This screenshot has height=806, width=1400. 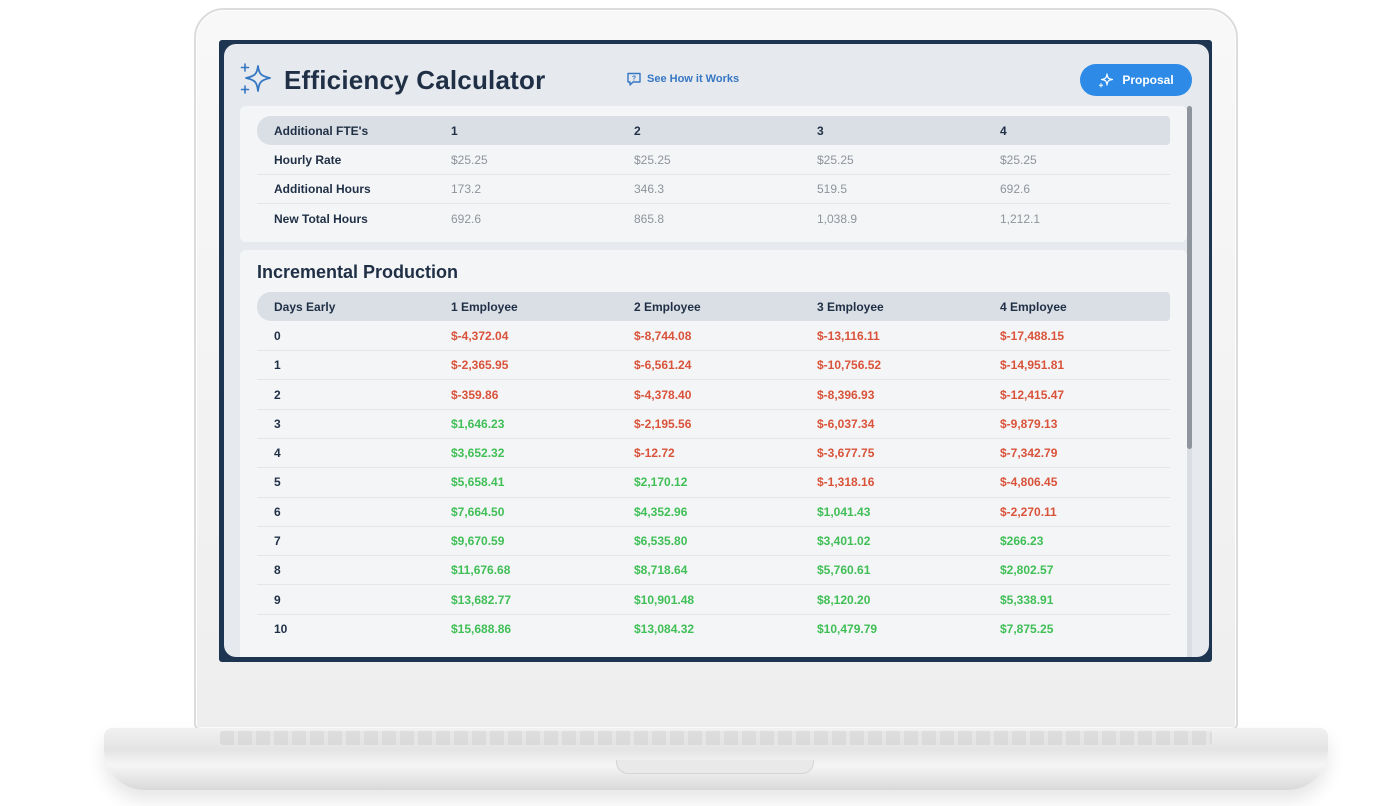 What do you see at coordinates (725, 512) in the screenshot?
I see `table-cell: $4,352.96` at bounding box center [725, 512].